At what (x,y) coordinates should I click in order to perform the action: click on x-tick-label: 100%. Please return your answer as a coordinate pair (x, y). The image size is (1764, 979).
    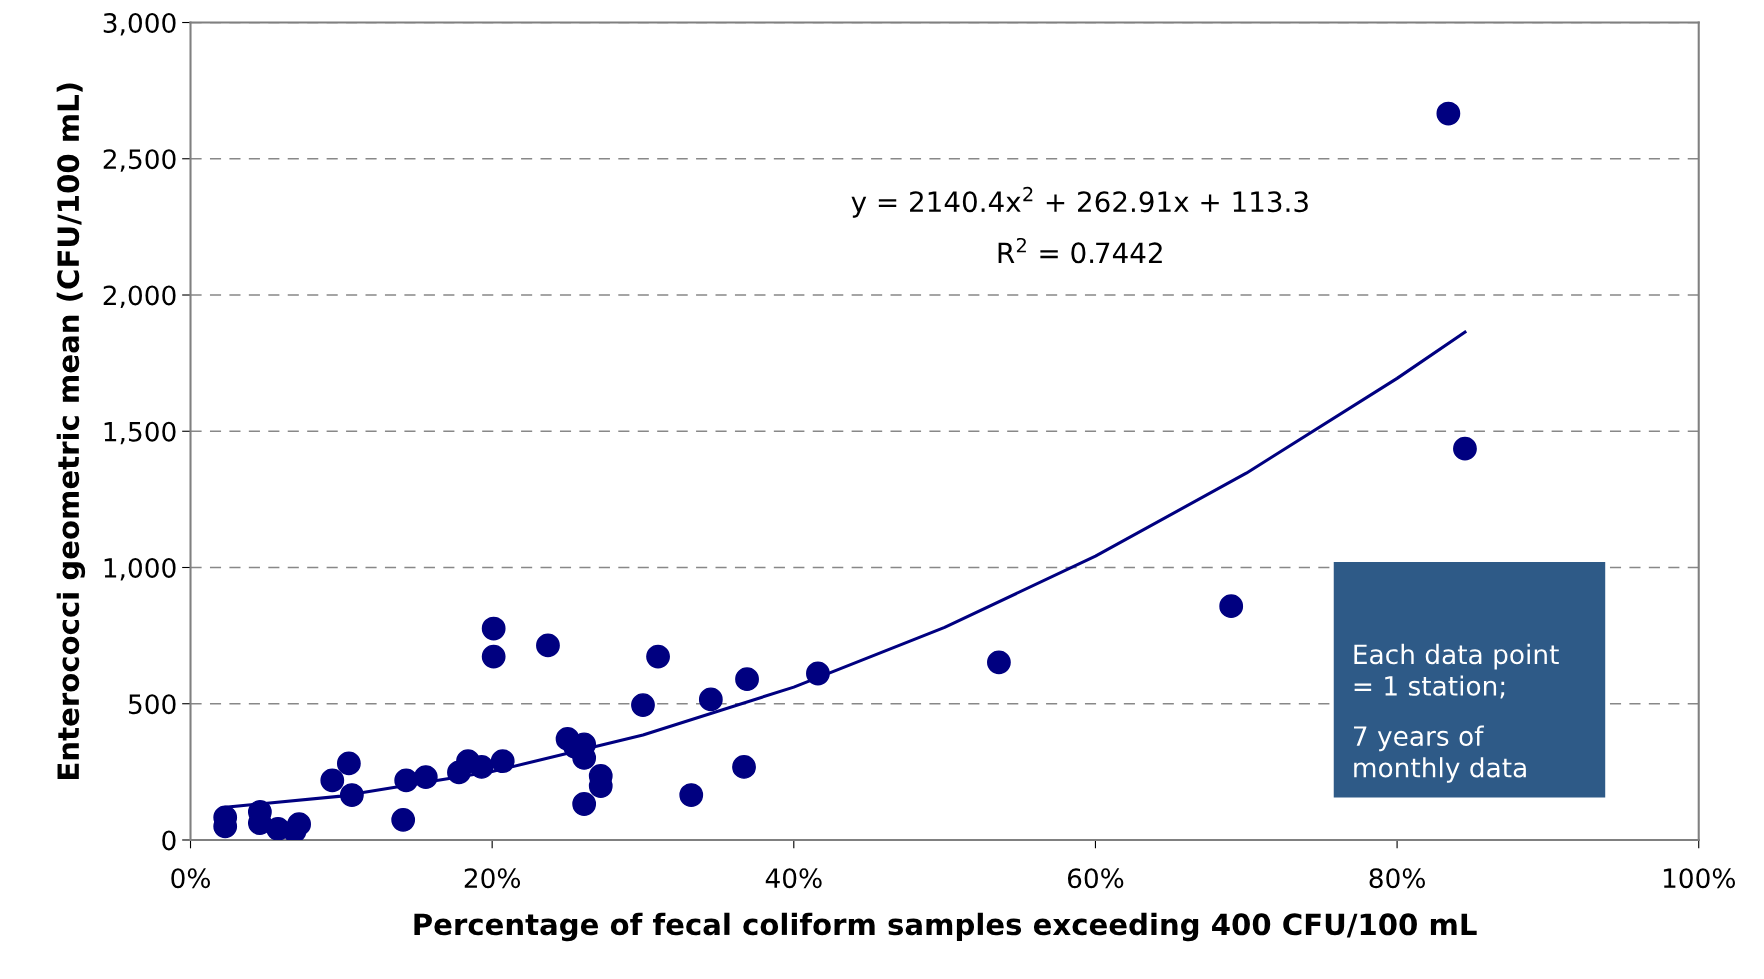
    Looking at the image, I should click on (1699, 878).